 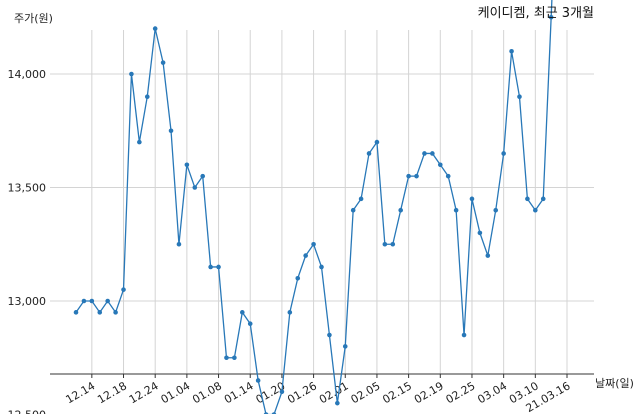 What do you see at coordinates (27, 411) in the screenshot?
I see `y-tick-label: 12,500` at bounding box center [27, 411].